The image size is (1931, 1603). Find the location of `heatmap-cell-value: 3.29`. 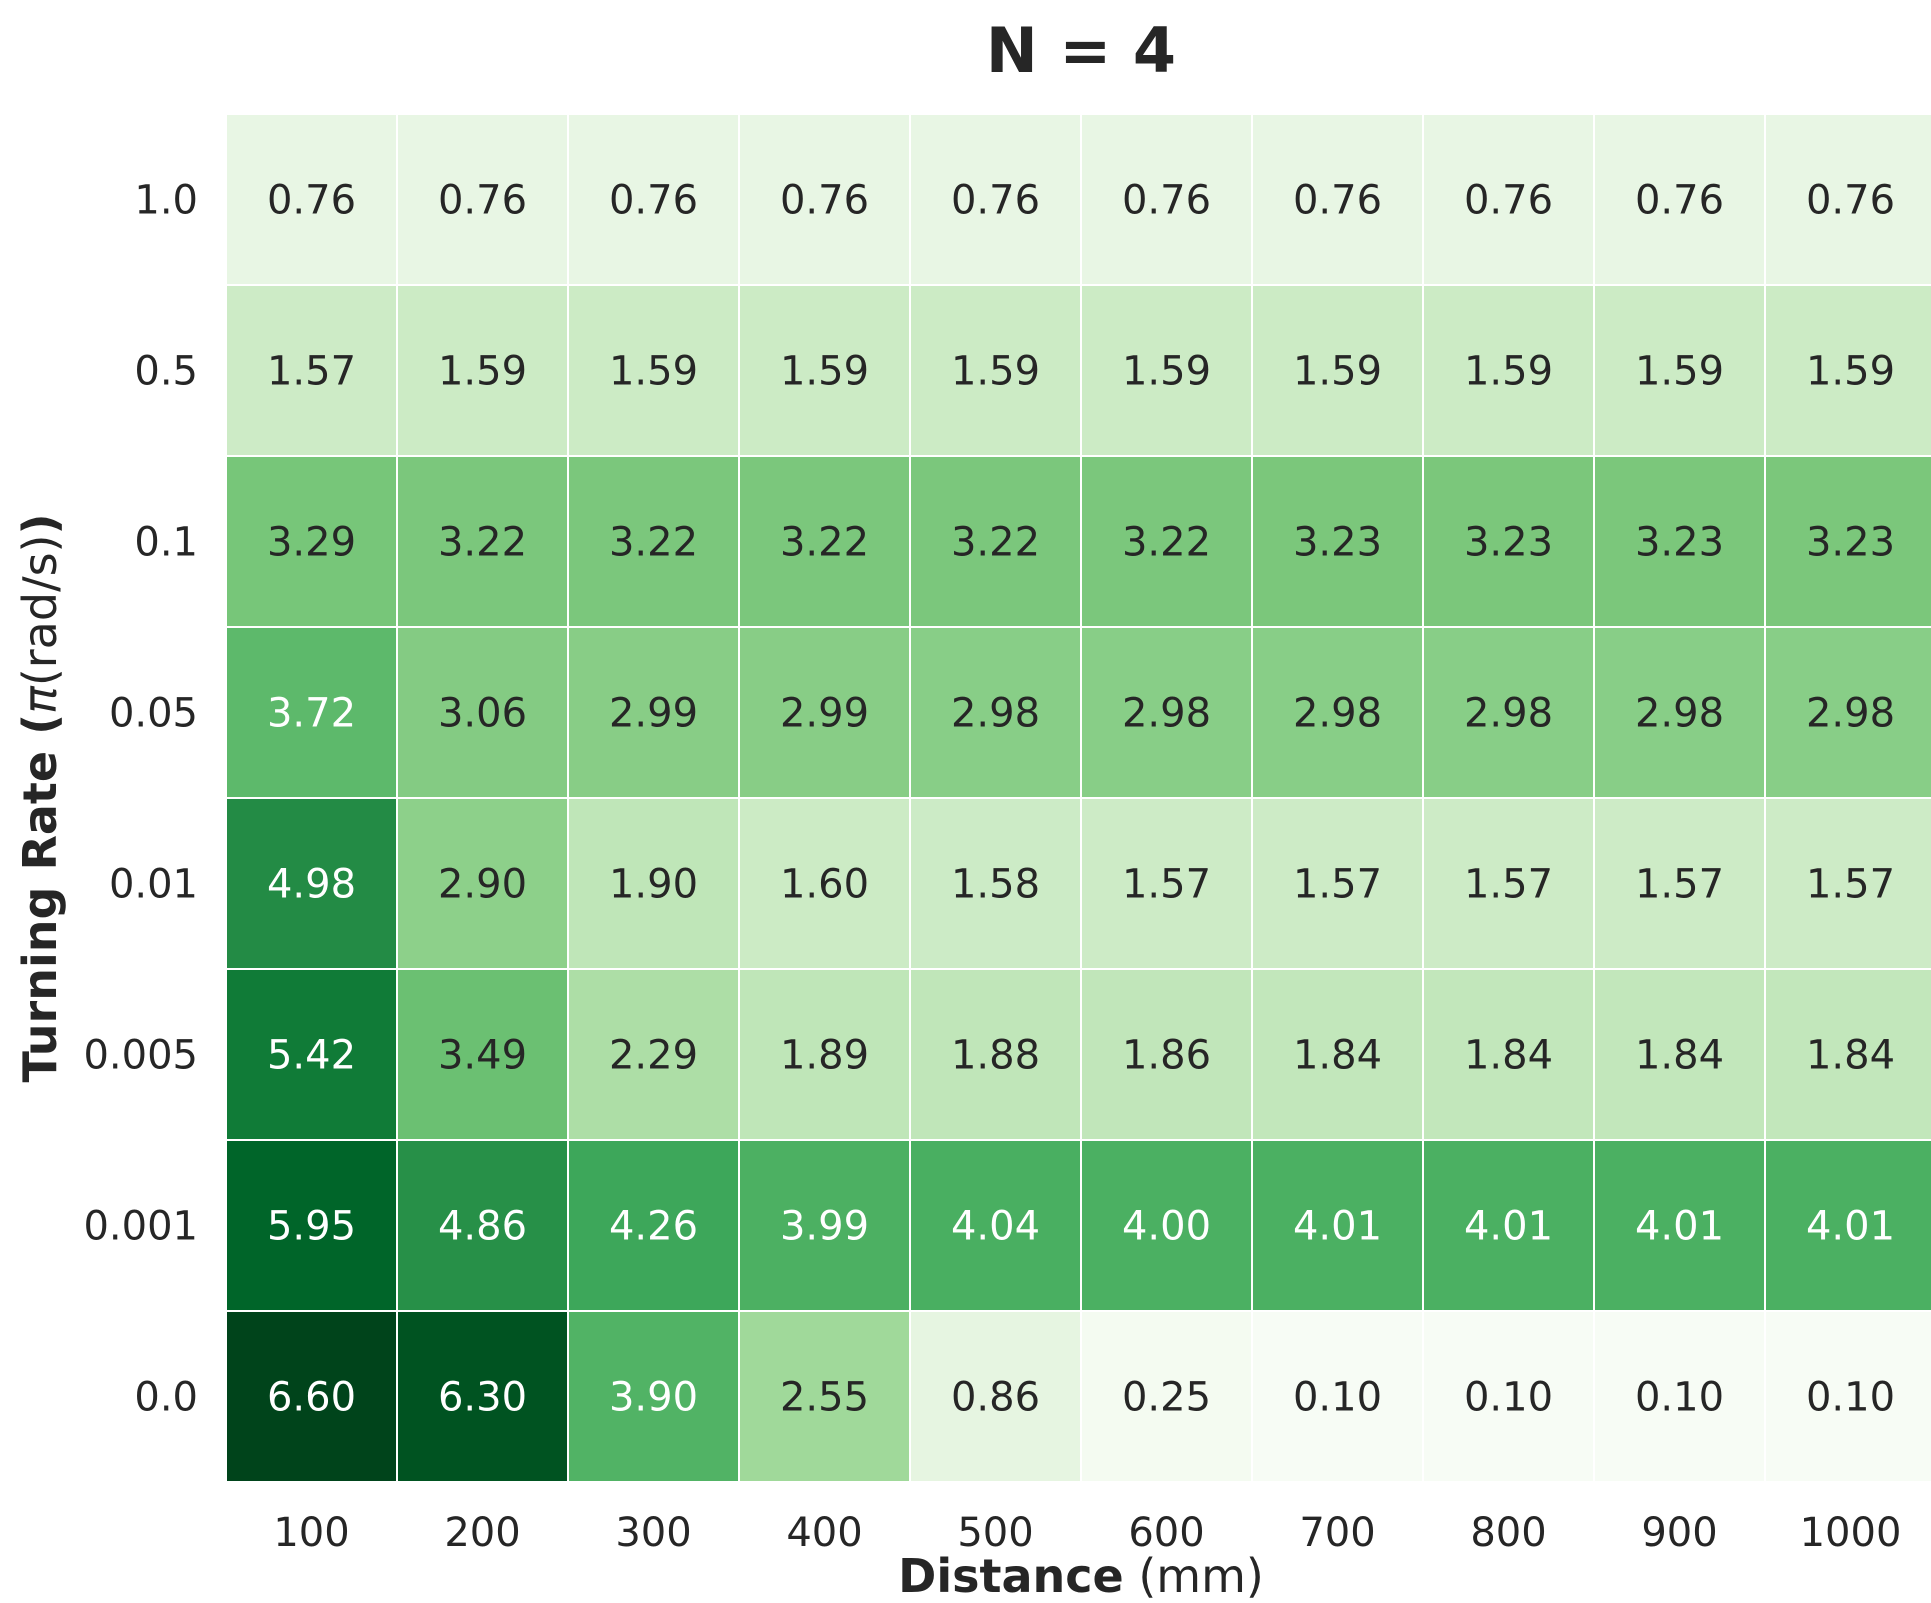

heatmap-cell-value: 3.29 is located at coordinates (311, 543).